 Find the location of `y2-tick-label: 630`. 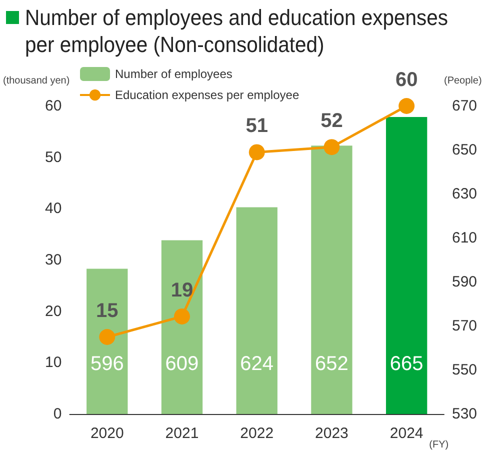

y2-tick-label: 630 is located at coordinates (465, 194).